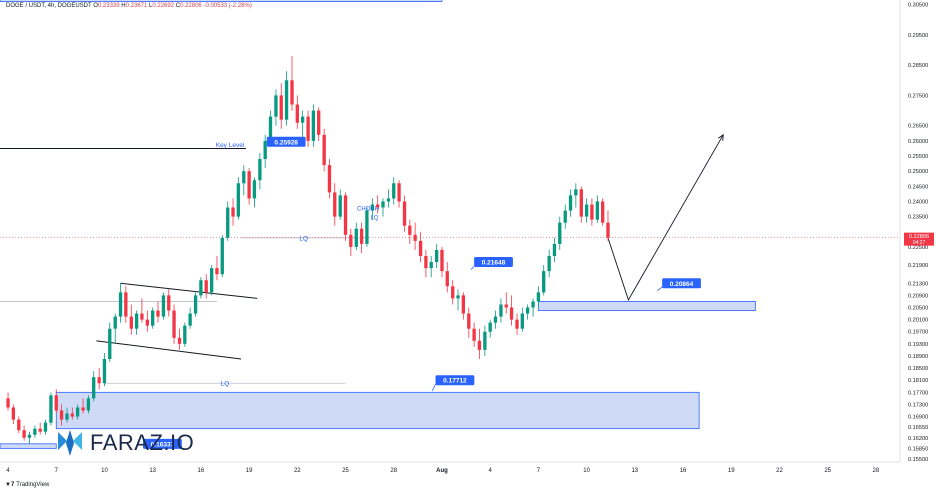  What do you see at coordinates (918, 381) in the screenshot?
I see `y-tick-label: 0.18100` at bounding box center [918, 381].